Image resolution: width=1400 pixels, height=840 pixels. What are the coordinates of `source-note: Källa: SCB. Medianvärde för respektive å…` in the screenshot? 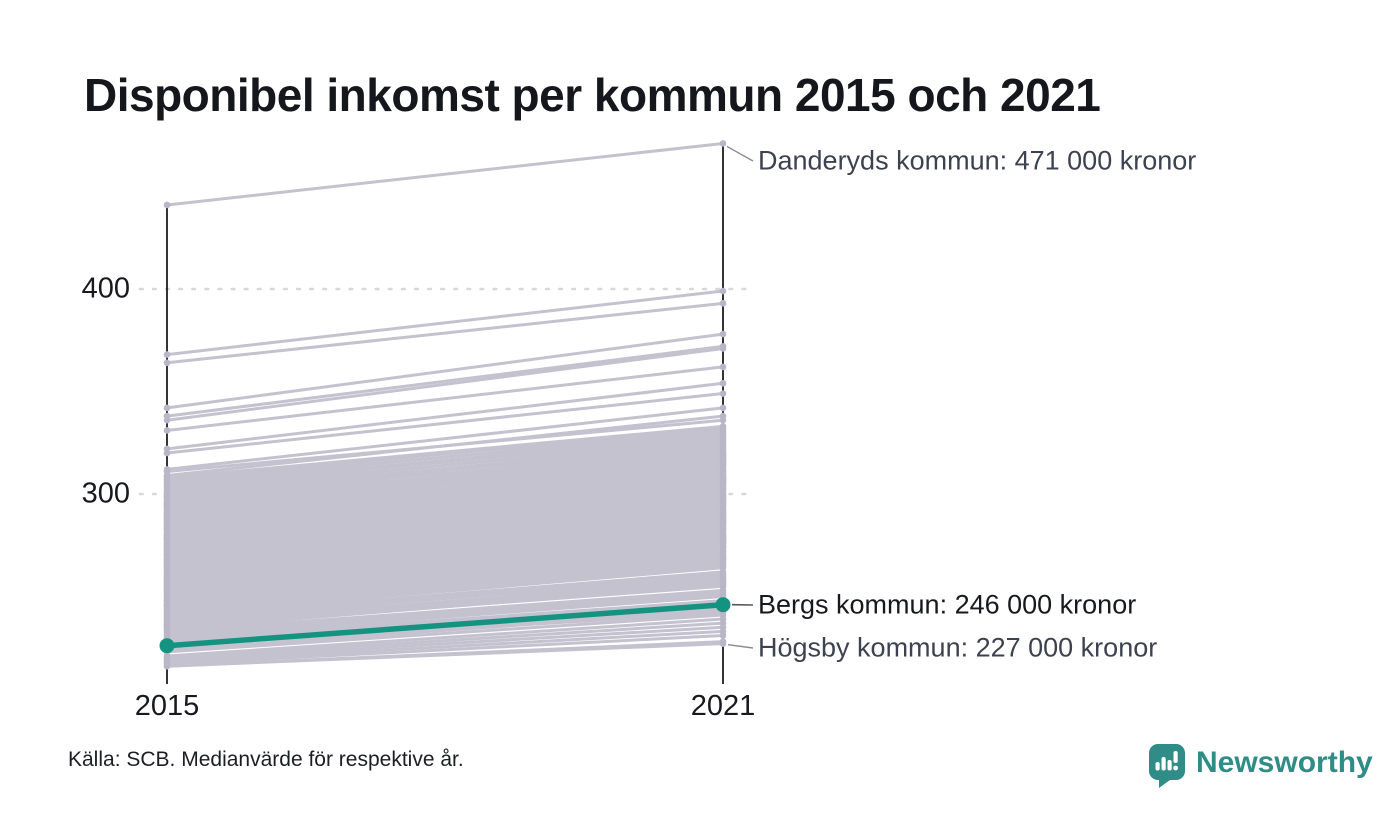 It's located at (266, 759).